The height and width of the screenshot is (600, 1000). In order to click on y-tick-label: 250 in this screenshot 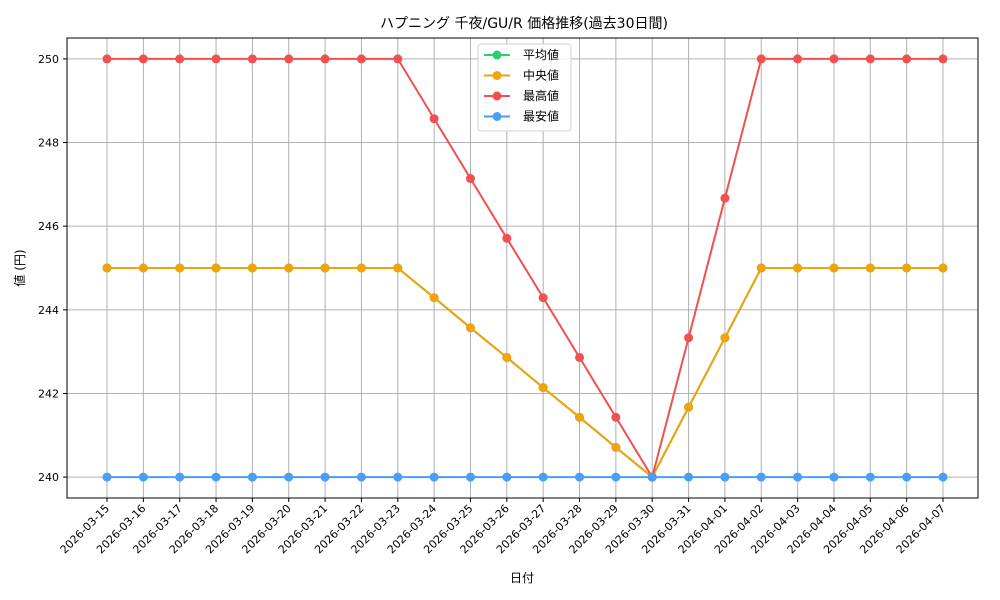, I will do `click(48, 59)`.